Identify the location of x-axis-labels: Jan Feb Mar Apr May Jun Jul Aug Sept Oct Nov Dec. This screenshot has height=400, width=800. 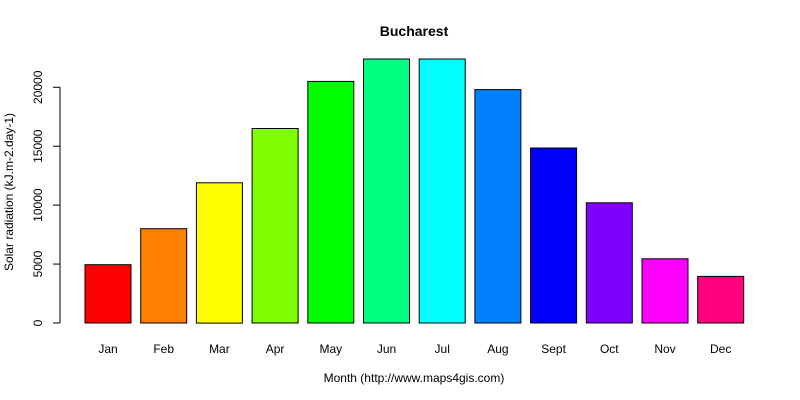
(414, 349).